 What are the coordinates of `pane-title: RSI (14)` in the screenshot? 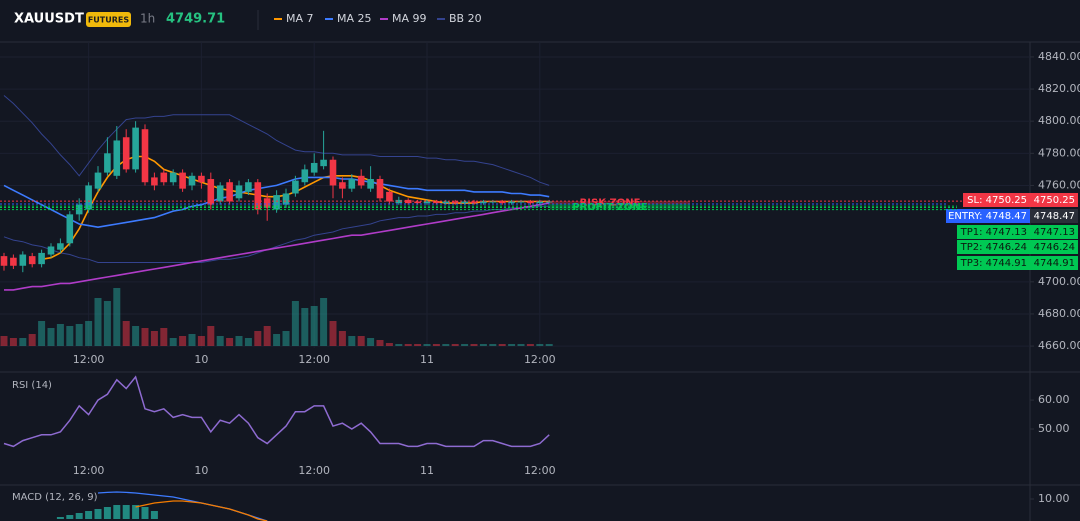 It's located at (32, 385).